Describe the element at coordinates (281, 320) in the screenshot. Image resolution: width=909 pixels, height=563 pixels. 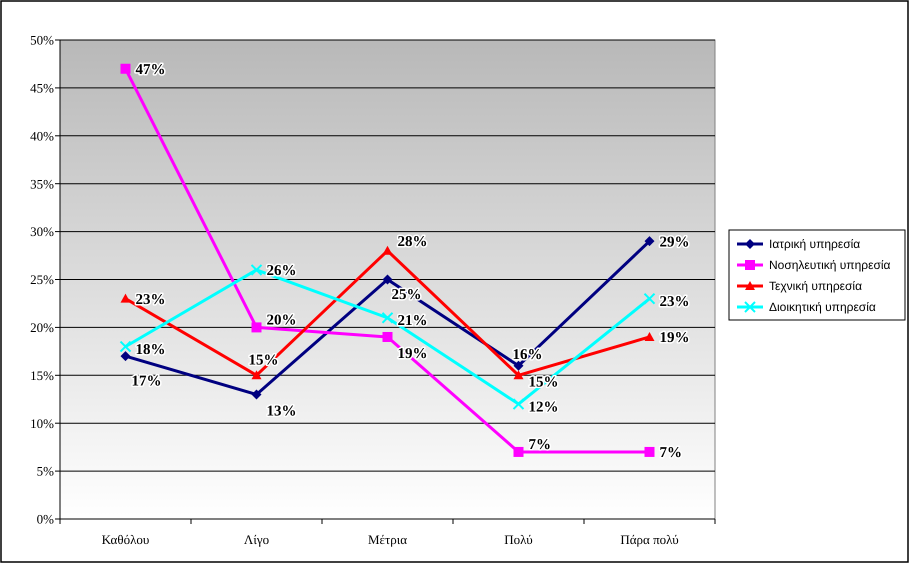
I see `data-label: 20%` at that location.